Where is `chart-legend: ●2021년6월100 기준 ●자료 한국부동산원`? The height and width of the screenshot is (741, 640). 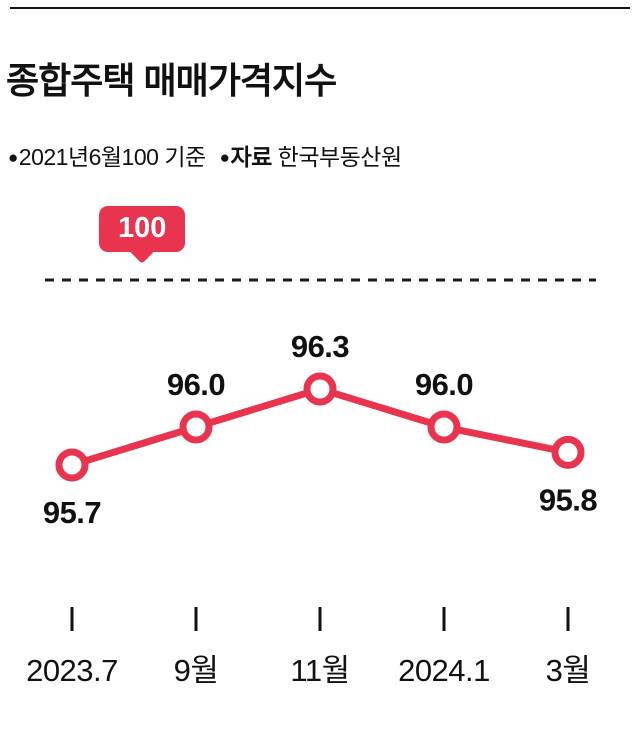 chart-legend: ●2021년6월100 기준 ●자료 한국부동산원 is located at coordinates (205, 155).